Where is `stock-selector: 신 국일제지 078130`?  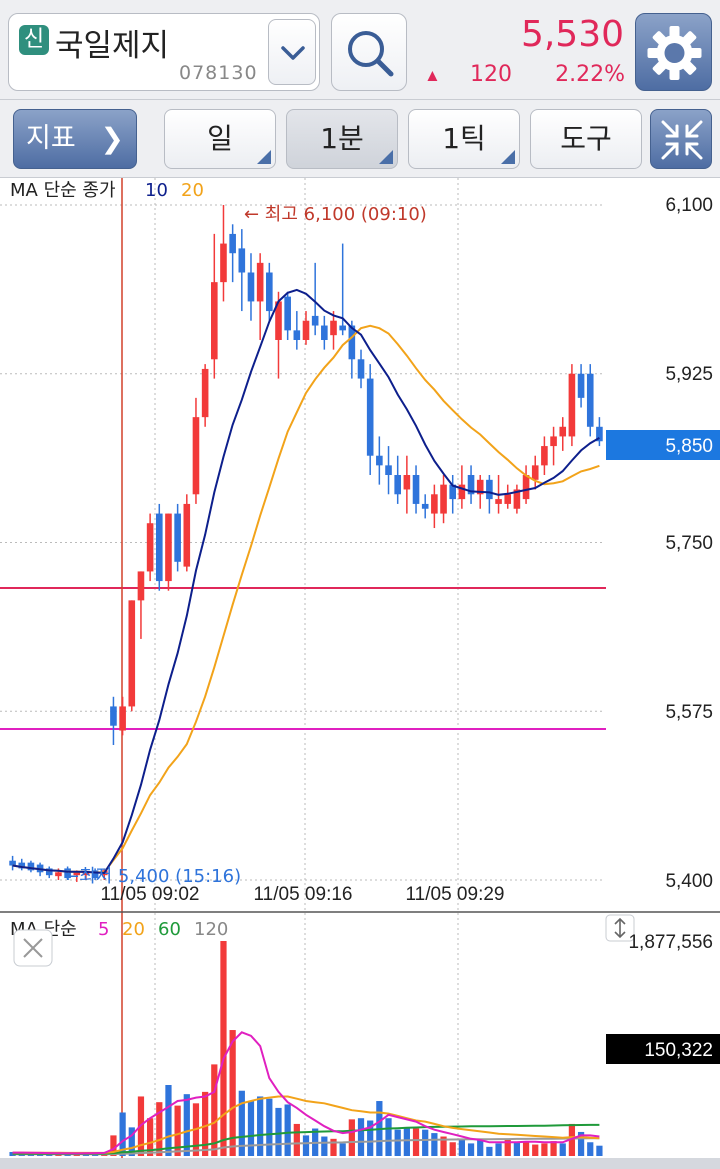
stock-selector: 신 국일제지 078130 is located at coordinates (164, 52).